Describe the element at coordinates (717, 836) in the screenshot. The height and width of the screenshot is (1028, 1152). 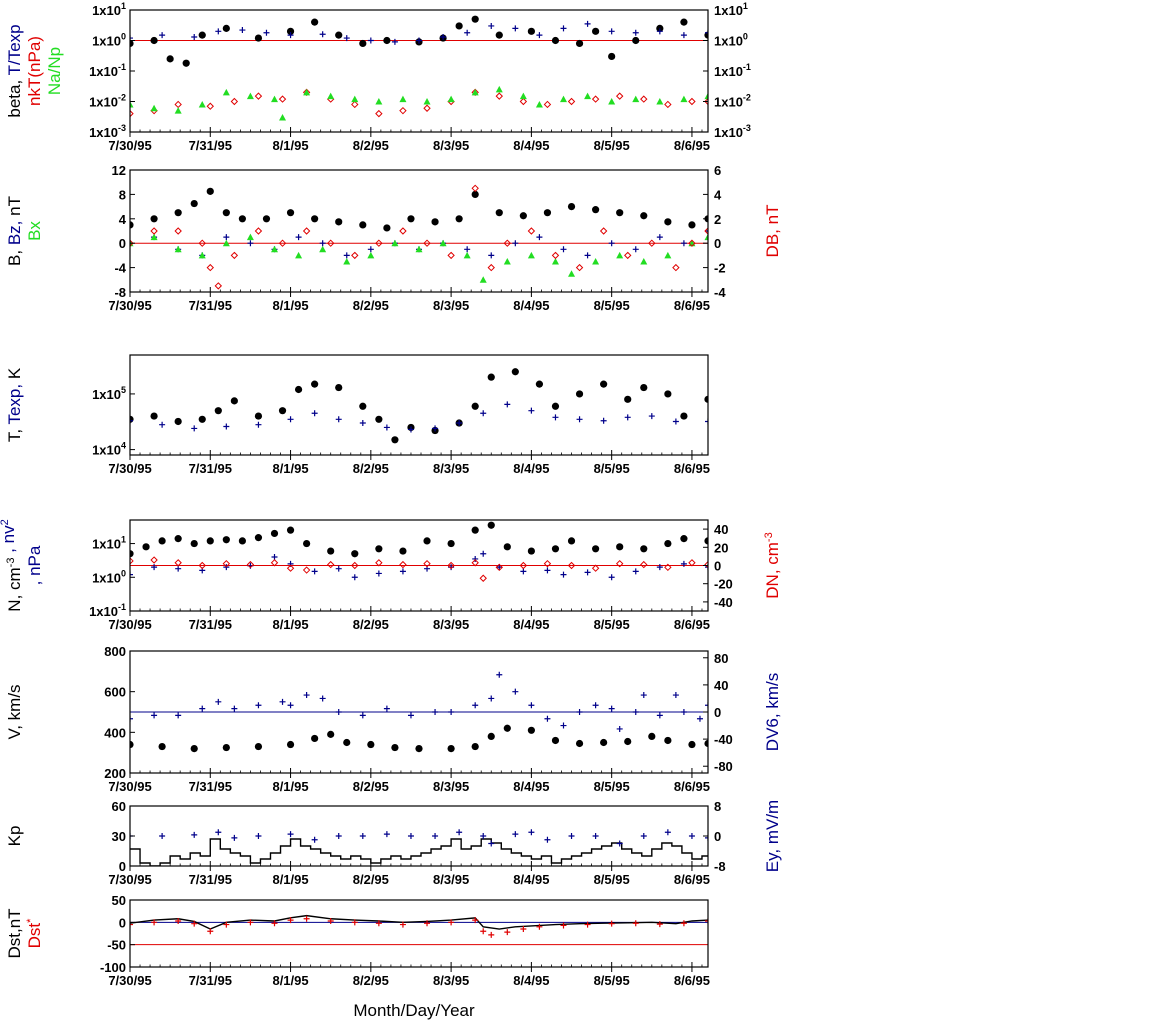
I see `y-tick-label-right: 0` at that location.